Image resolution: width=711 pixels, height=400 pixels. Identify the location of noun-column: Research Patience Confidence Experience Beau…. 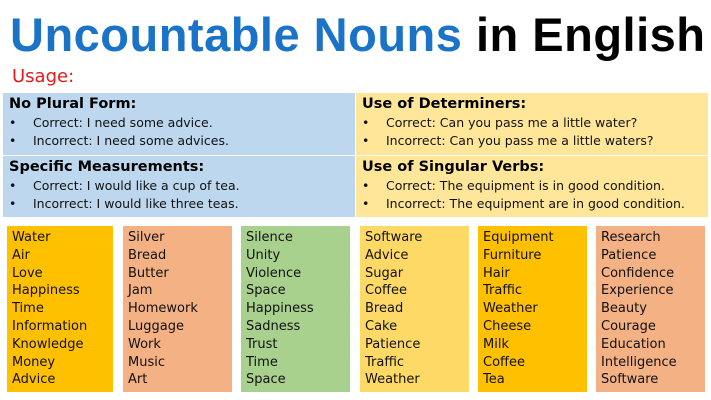
(650, 309).